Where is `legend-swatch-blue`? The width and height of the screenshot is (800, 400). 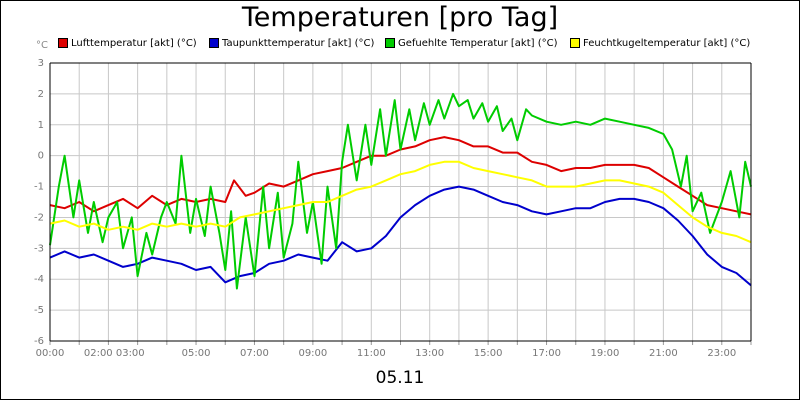
legend-swatch-blue is located at coordinates (214, 43).